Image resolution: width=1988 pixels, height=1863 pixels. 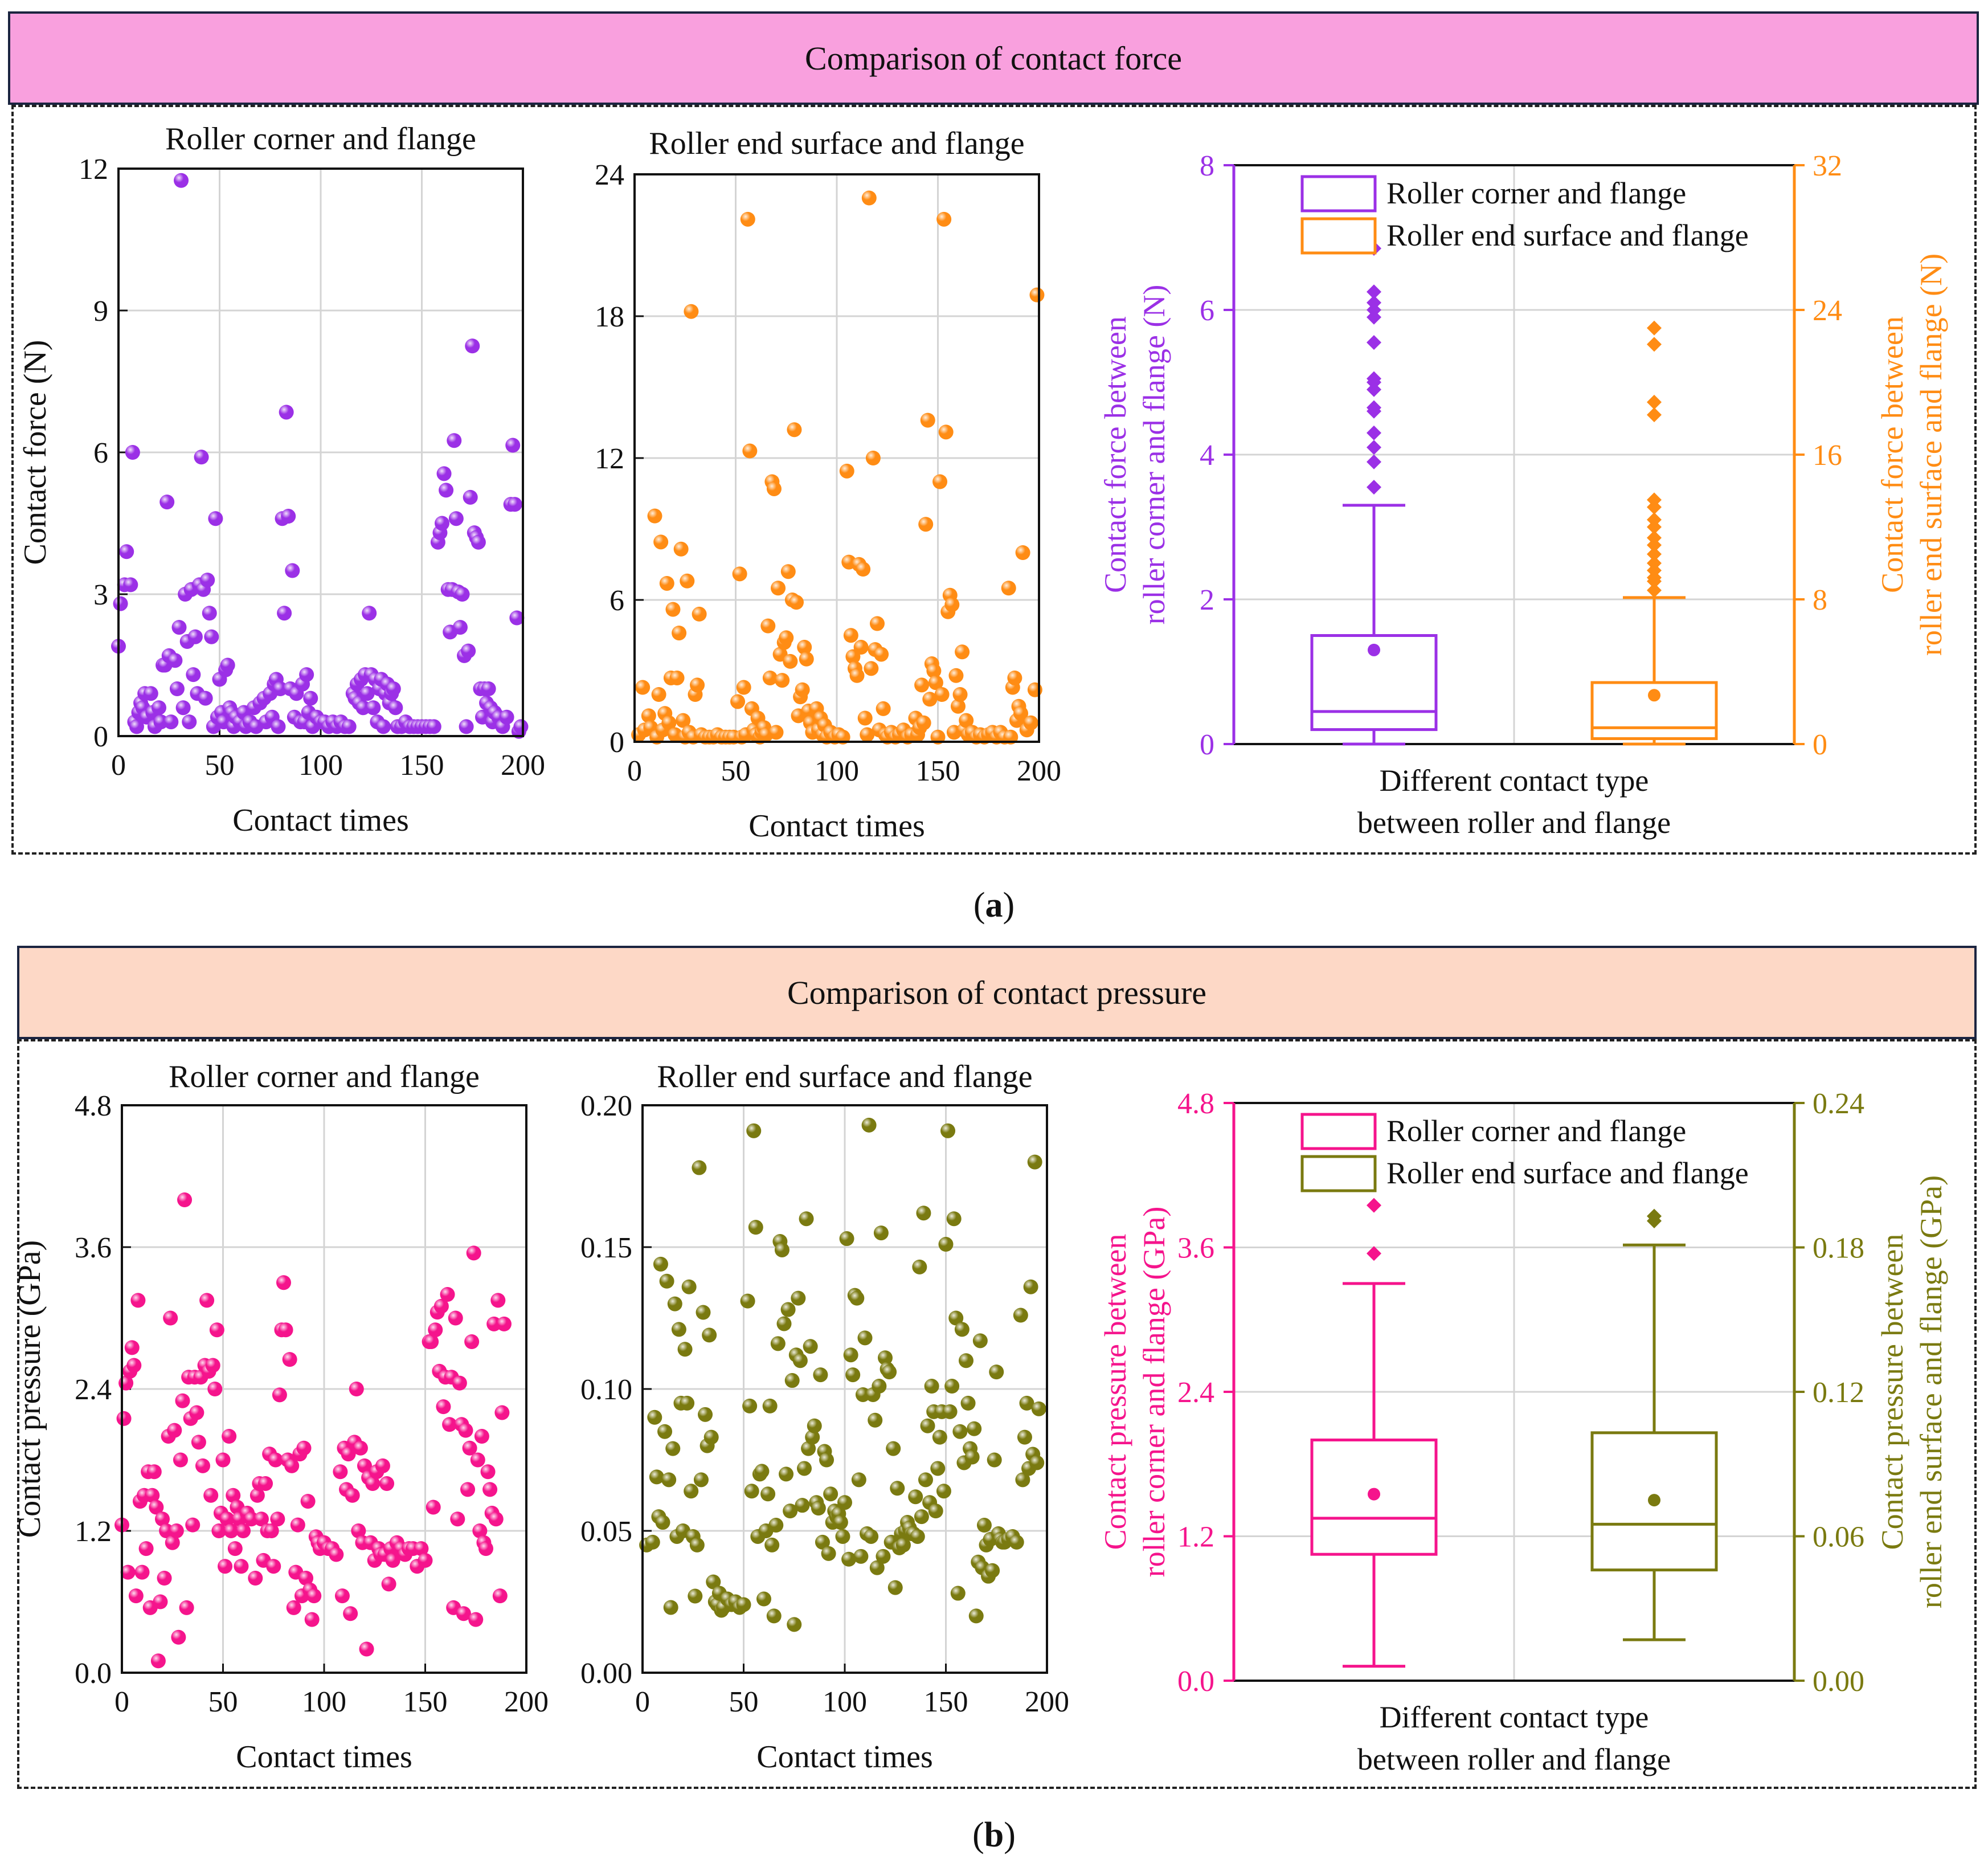 I want to click on left-y-tick-label: 2, so click(x=1207, y=600).